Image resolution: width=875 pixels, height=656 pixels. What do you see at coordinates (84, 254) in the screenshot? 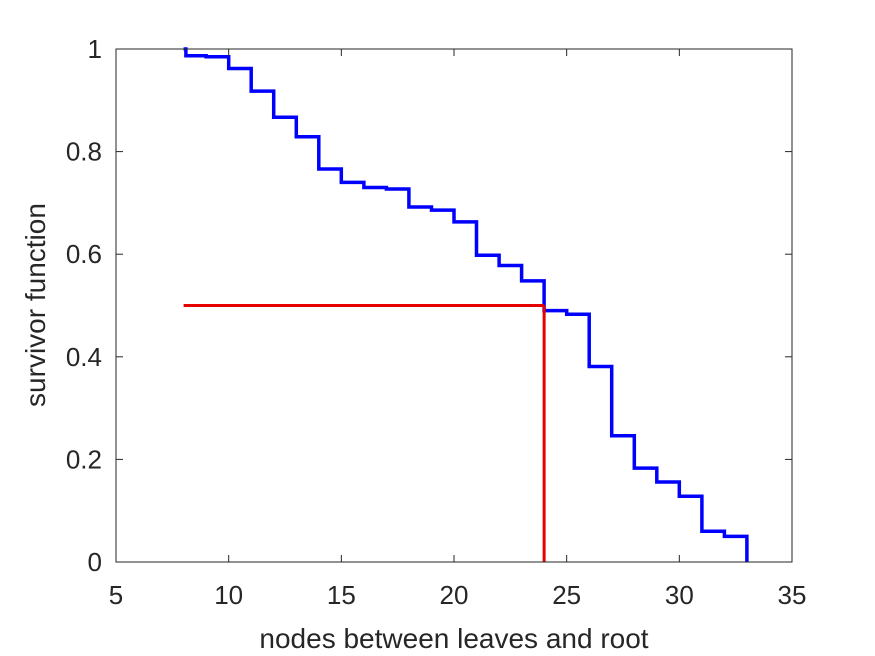
I see `y-tick-label: 0.6` at bounding box center [84, 254].